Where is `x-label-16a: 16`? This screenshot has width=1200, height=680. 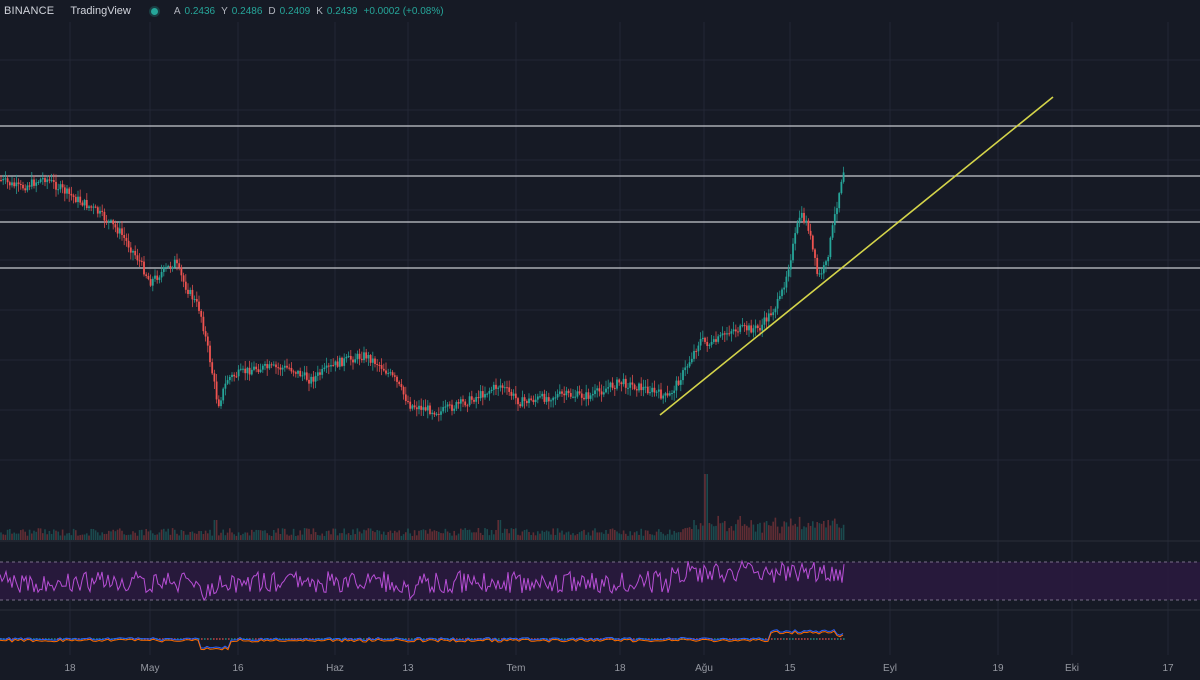 x-label-16a: 16 is located at coordinates (238, 668).